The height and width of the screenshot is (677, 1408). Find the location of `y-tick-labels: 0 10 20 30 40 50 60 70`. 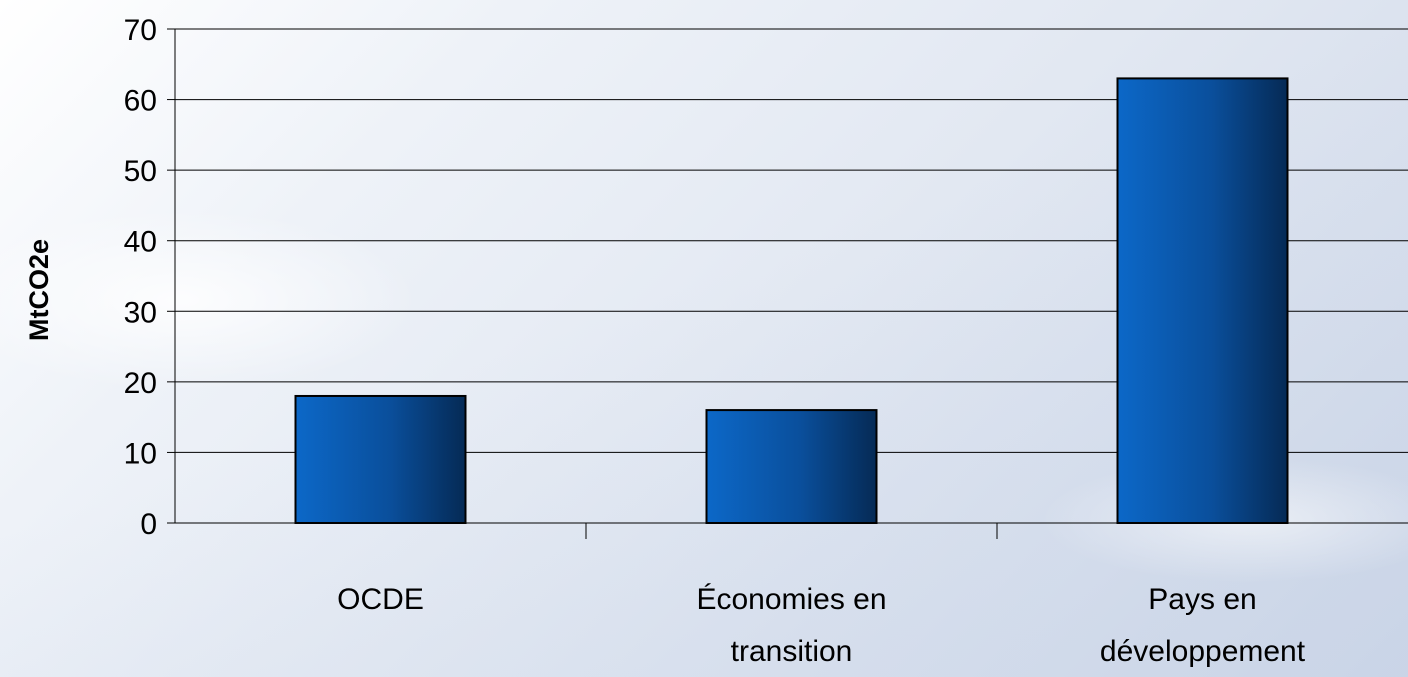

y-tick-labels: 0 10 20 30 40 50 60 70 is located at coordinates (140, 277).